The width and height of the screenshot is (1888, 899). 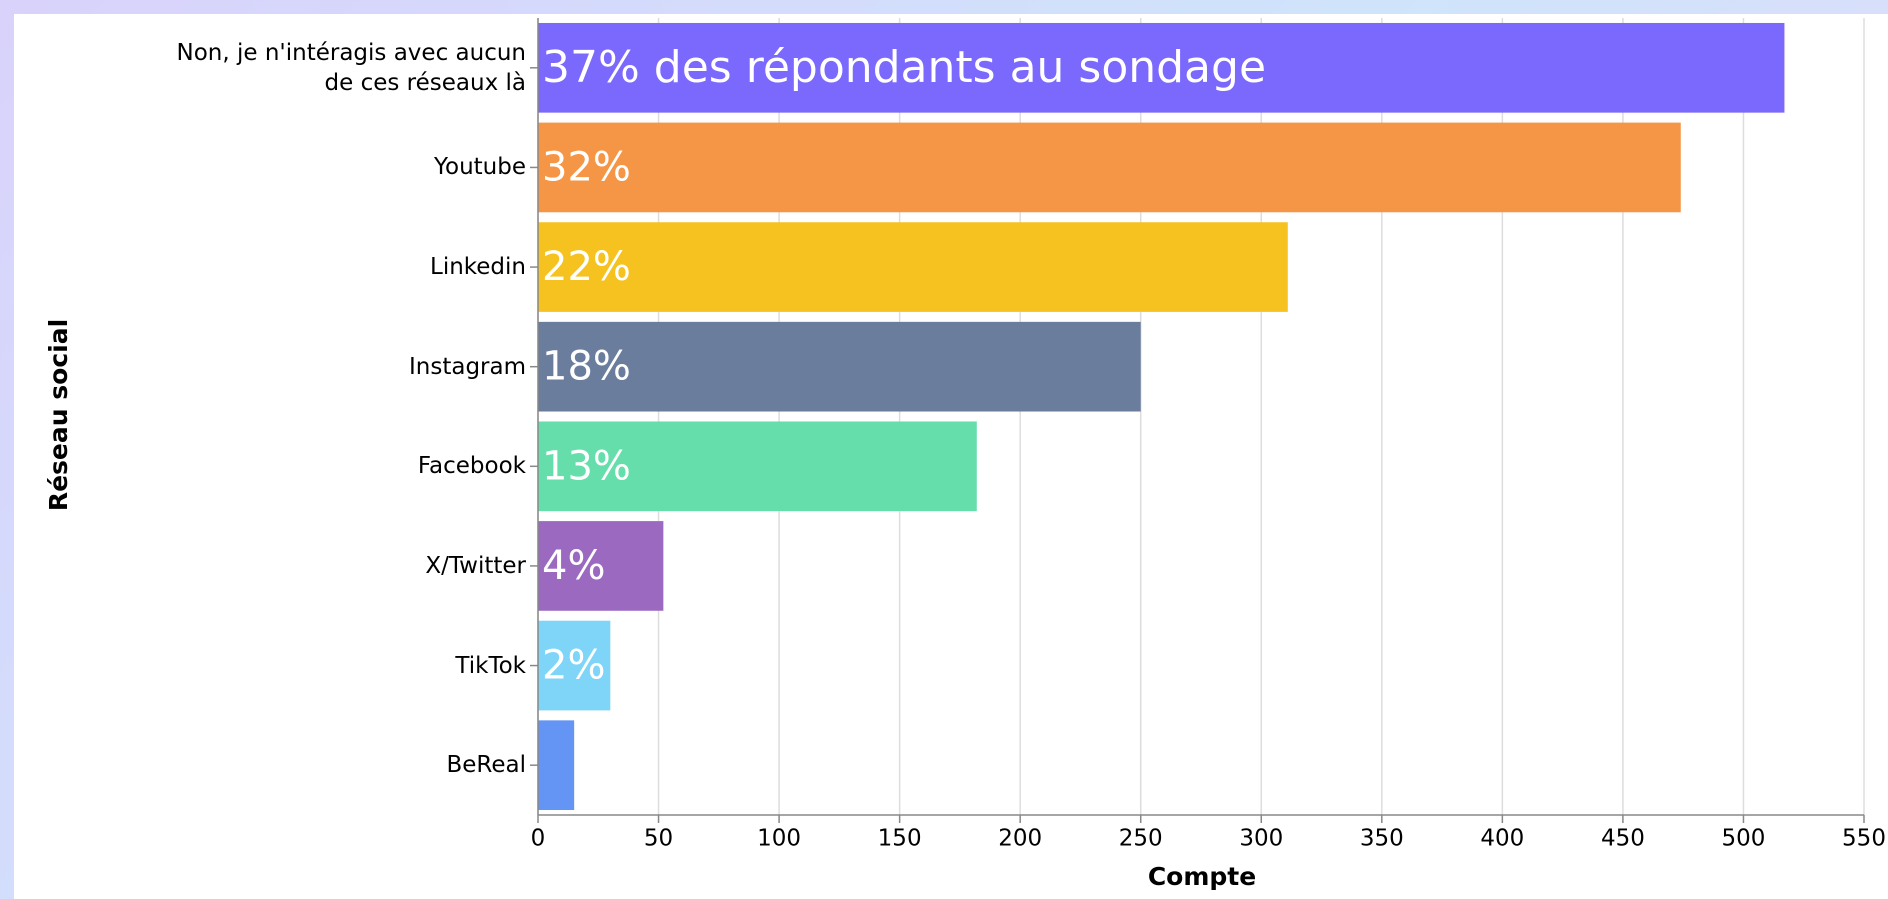 I want to click on y-tick-label: BeReal, so click(x=486, y=765).